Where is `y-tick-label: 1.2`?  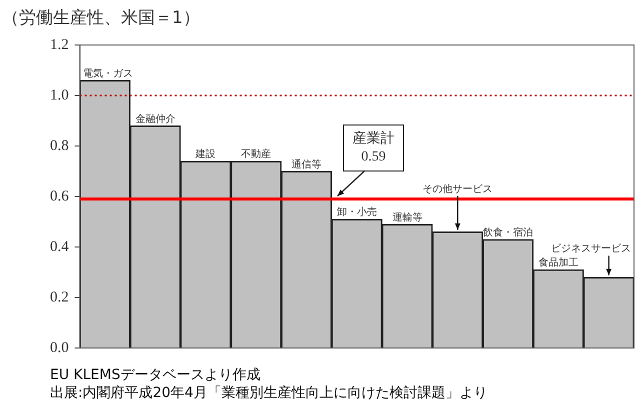
y-tick-label: 1.2 is located at coordinates (59, 44).